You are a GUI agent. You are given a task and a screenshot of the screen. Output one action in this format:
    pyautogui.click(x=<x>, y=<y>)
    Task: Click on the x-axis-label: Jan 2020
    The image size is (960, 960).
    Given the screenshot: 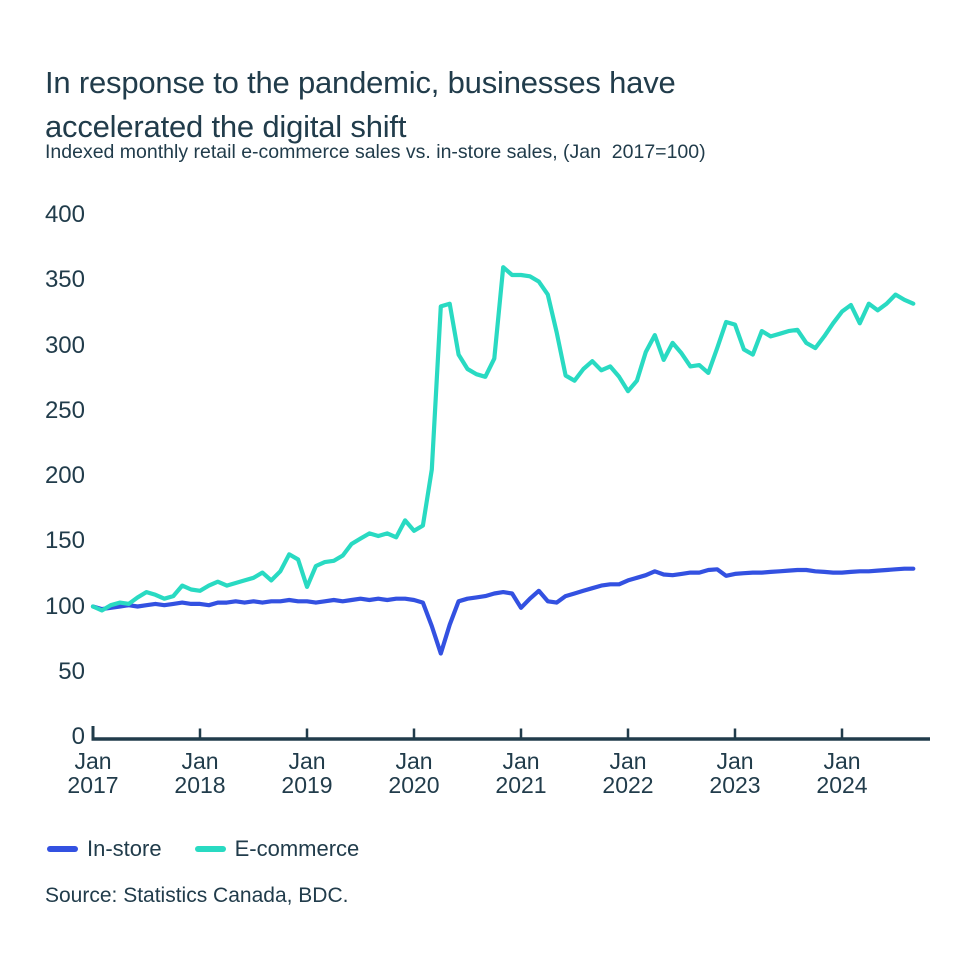 What is the action you would take?
    pyautogui.click(x=414, y=773)
    